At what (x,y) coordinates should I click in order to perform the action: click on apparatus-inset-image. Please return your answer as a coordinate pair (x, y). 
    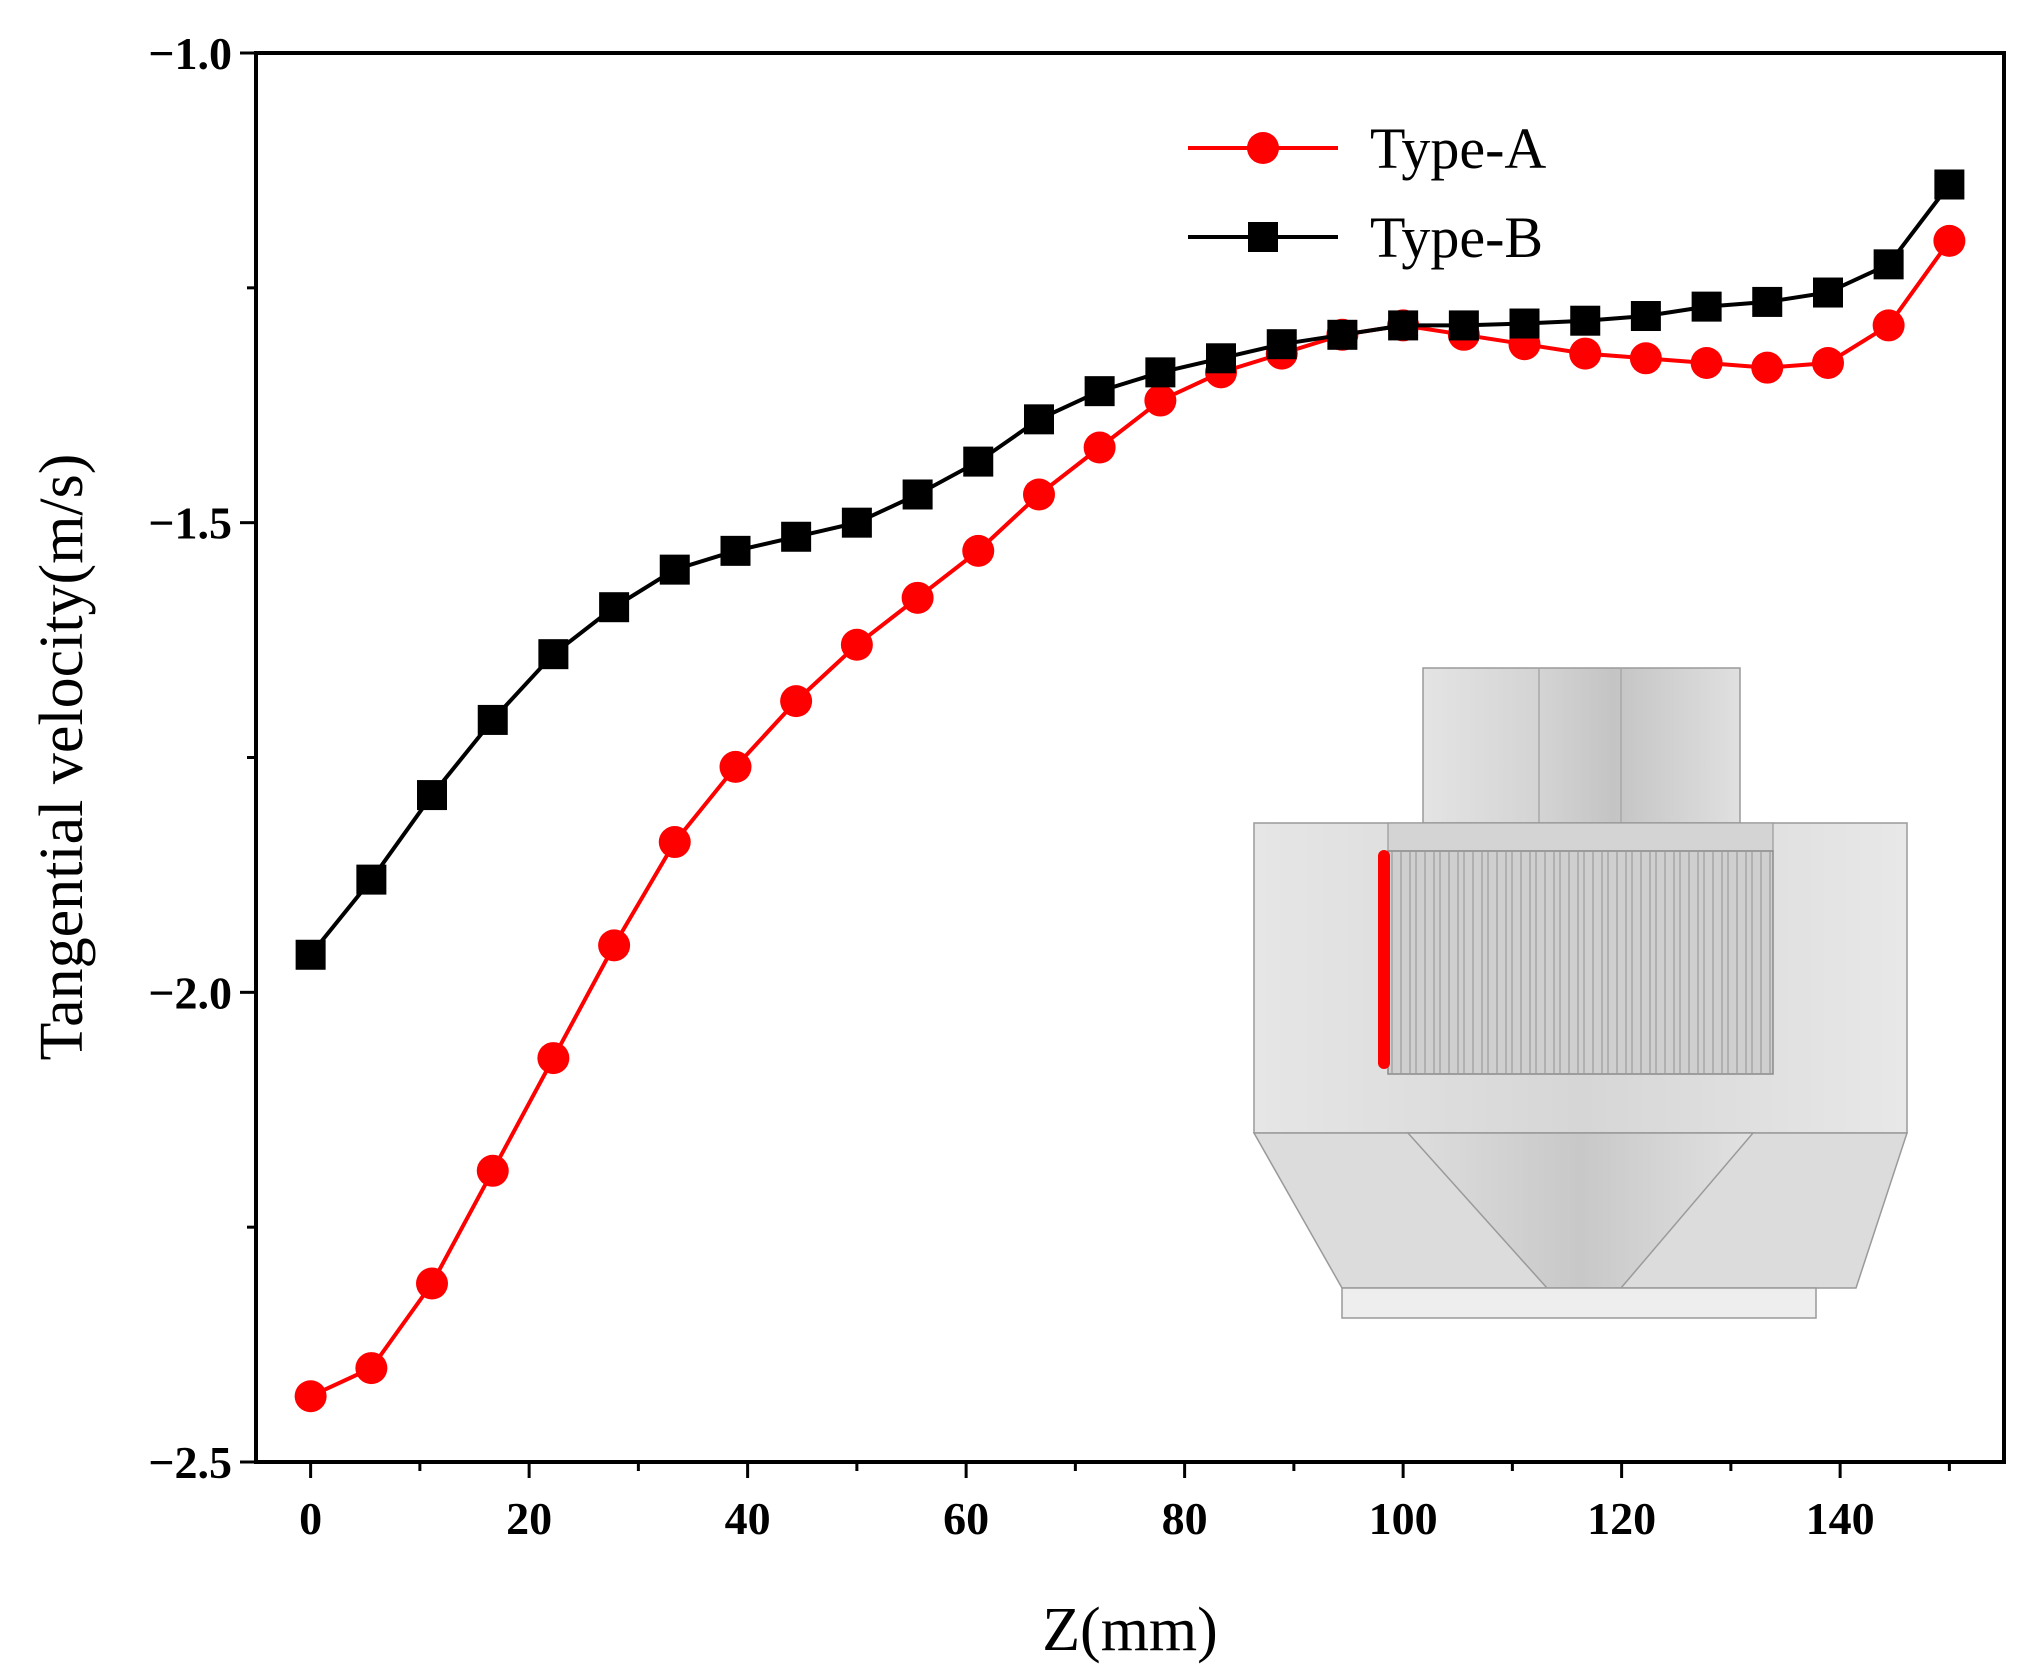
    Looking at the image, I should click on (1580, 993).